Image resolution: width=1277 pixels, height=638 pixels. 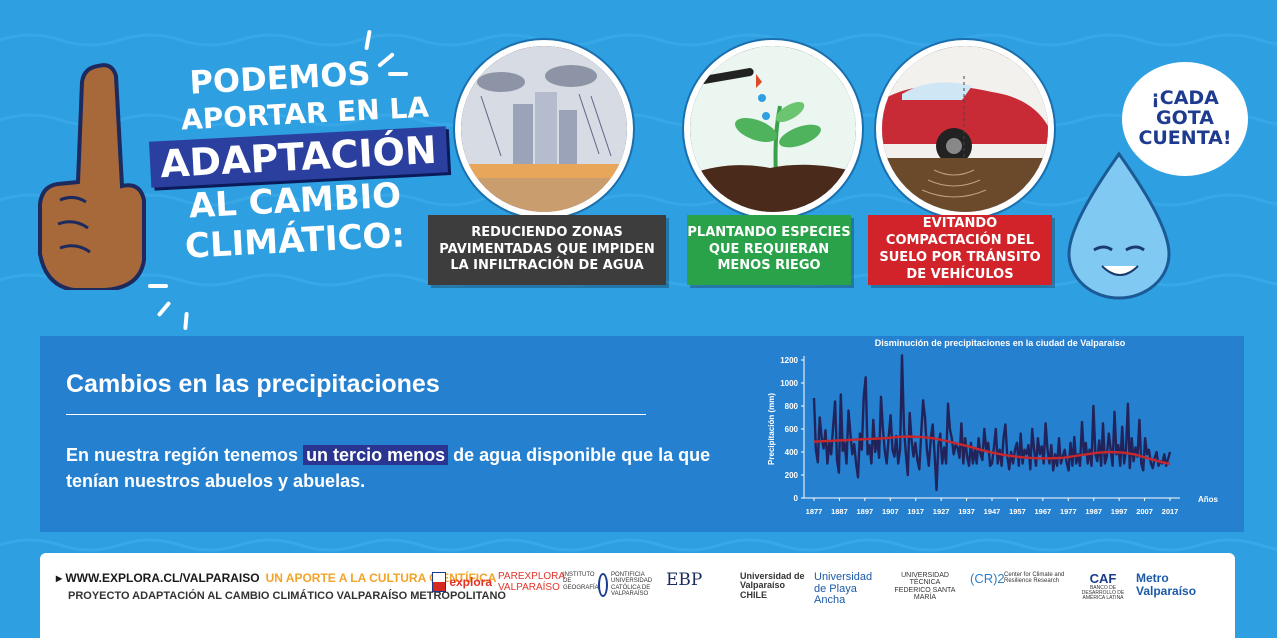 What do you see at coordinates (966, 511) in the screenshot?
I see `x-tick-label: 1937` at bounding box center [966, 511].